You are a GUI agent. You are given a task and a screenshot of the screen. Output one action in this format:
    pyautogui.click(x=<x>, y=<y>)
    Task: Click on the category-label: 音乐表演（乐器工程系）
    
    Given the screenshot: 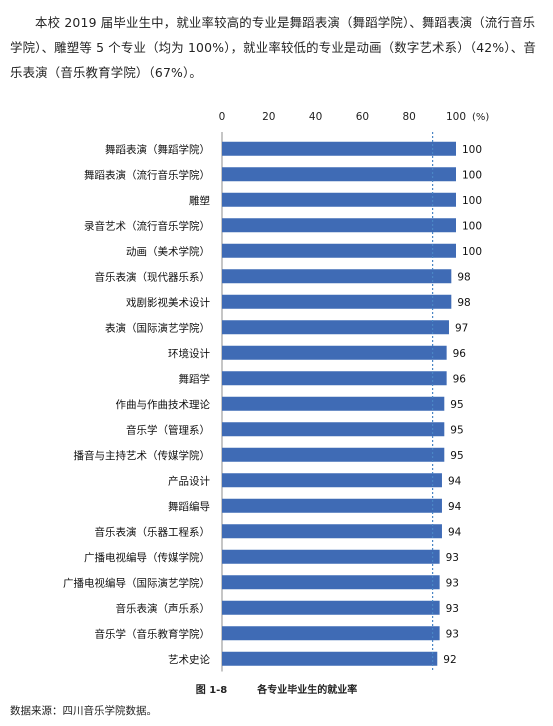 What is the action you would take?
    pyautogui.click(x=153, y=531)
    